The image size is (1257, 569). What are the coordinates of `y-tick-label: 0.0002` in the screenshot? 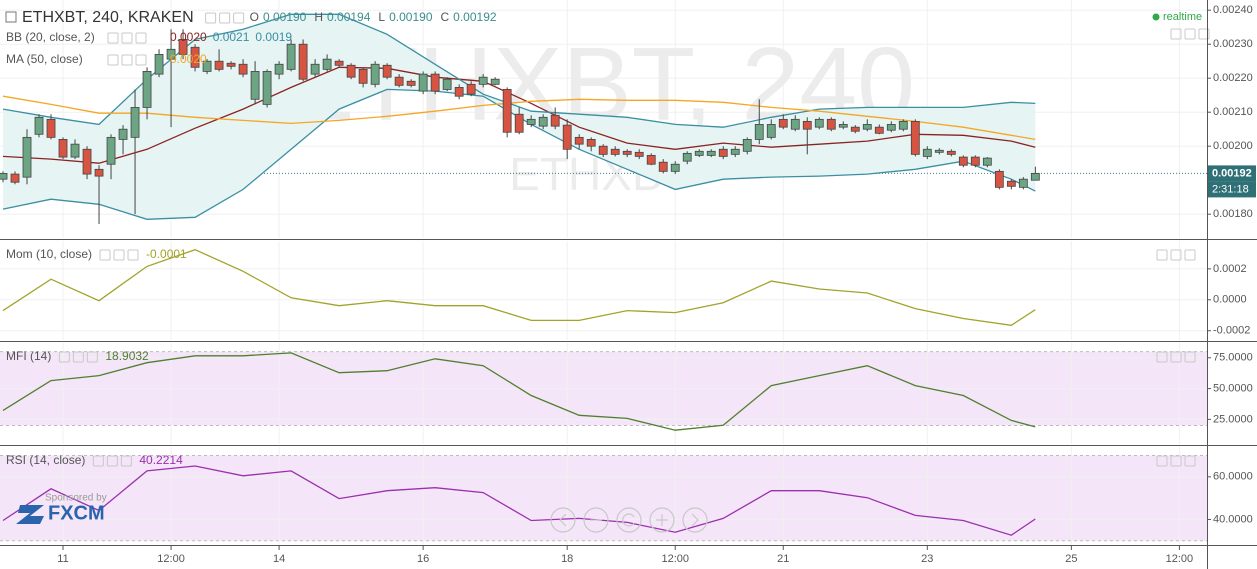 It's located at (1230, 269).